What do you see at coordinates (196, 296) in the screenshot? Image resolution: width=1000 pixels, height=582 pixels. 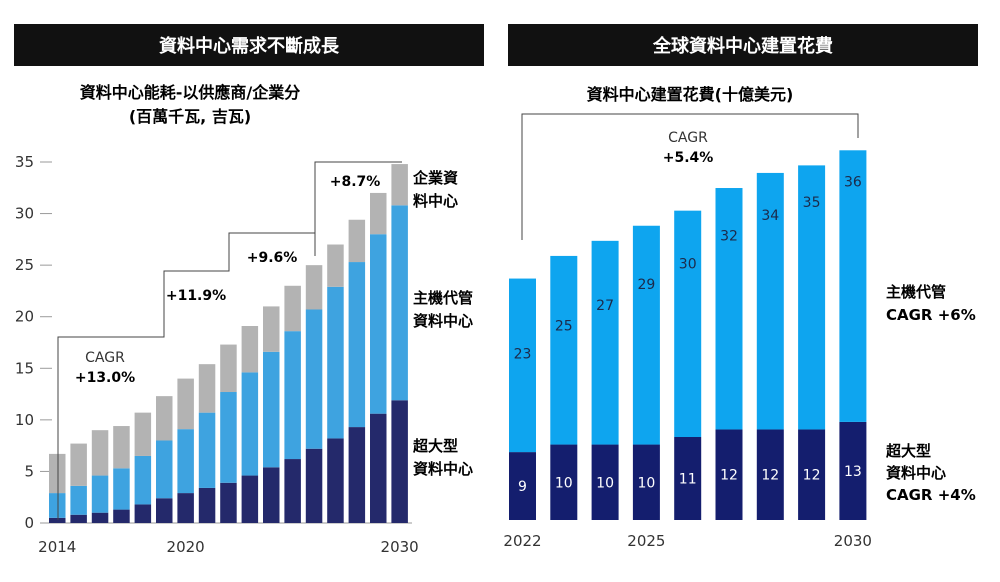 I see `left-cagr-label-2: +11.9%` at bounding box center [196, 296].